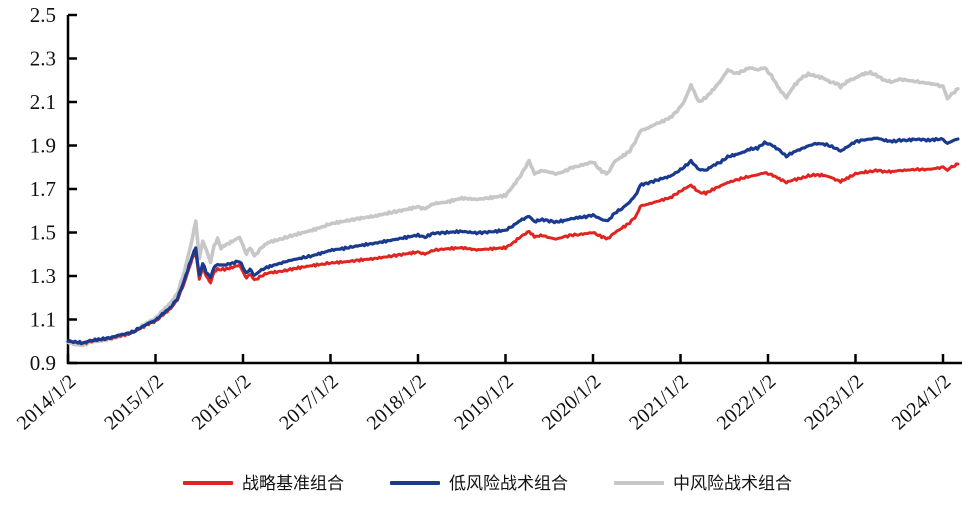  What do you see at coordinates (484, 402) in the screenshot?
I see `x-tick-label: 2019/1/2` at bounding box center [484, 402].